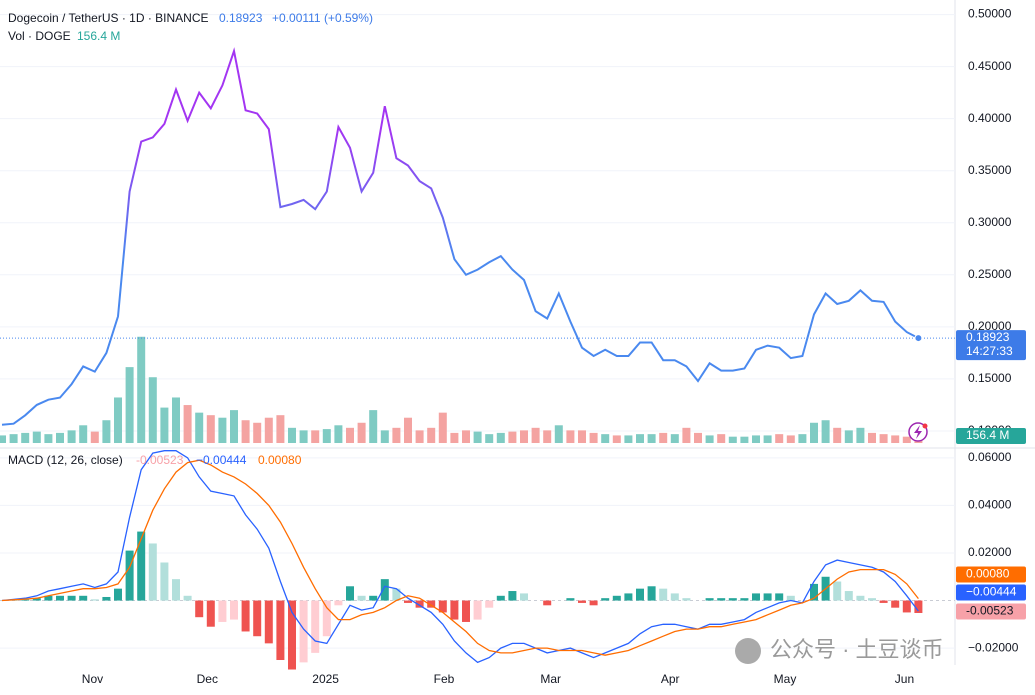  I want to click on y-tick-label: 0.25000, so click(990, 274).